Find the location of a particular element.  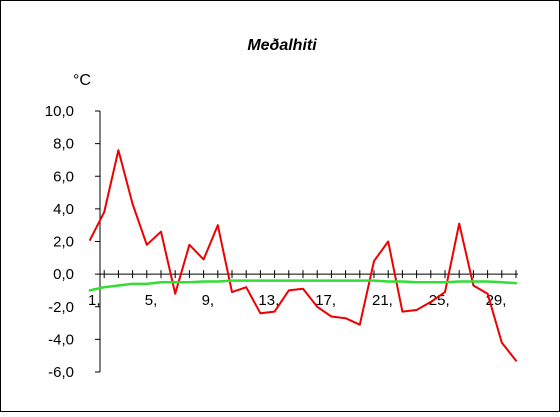

x-tick-label: 5, is located at coordinates (151, 300).